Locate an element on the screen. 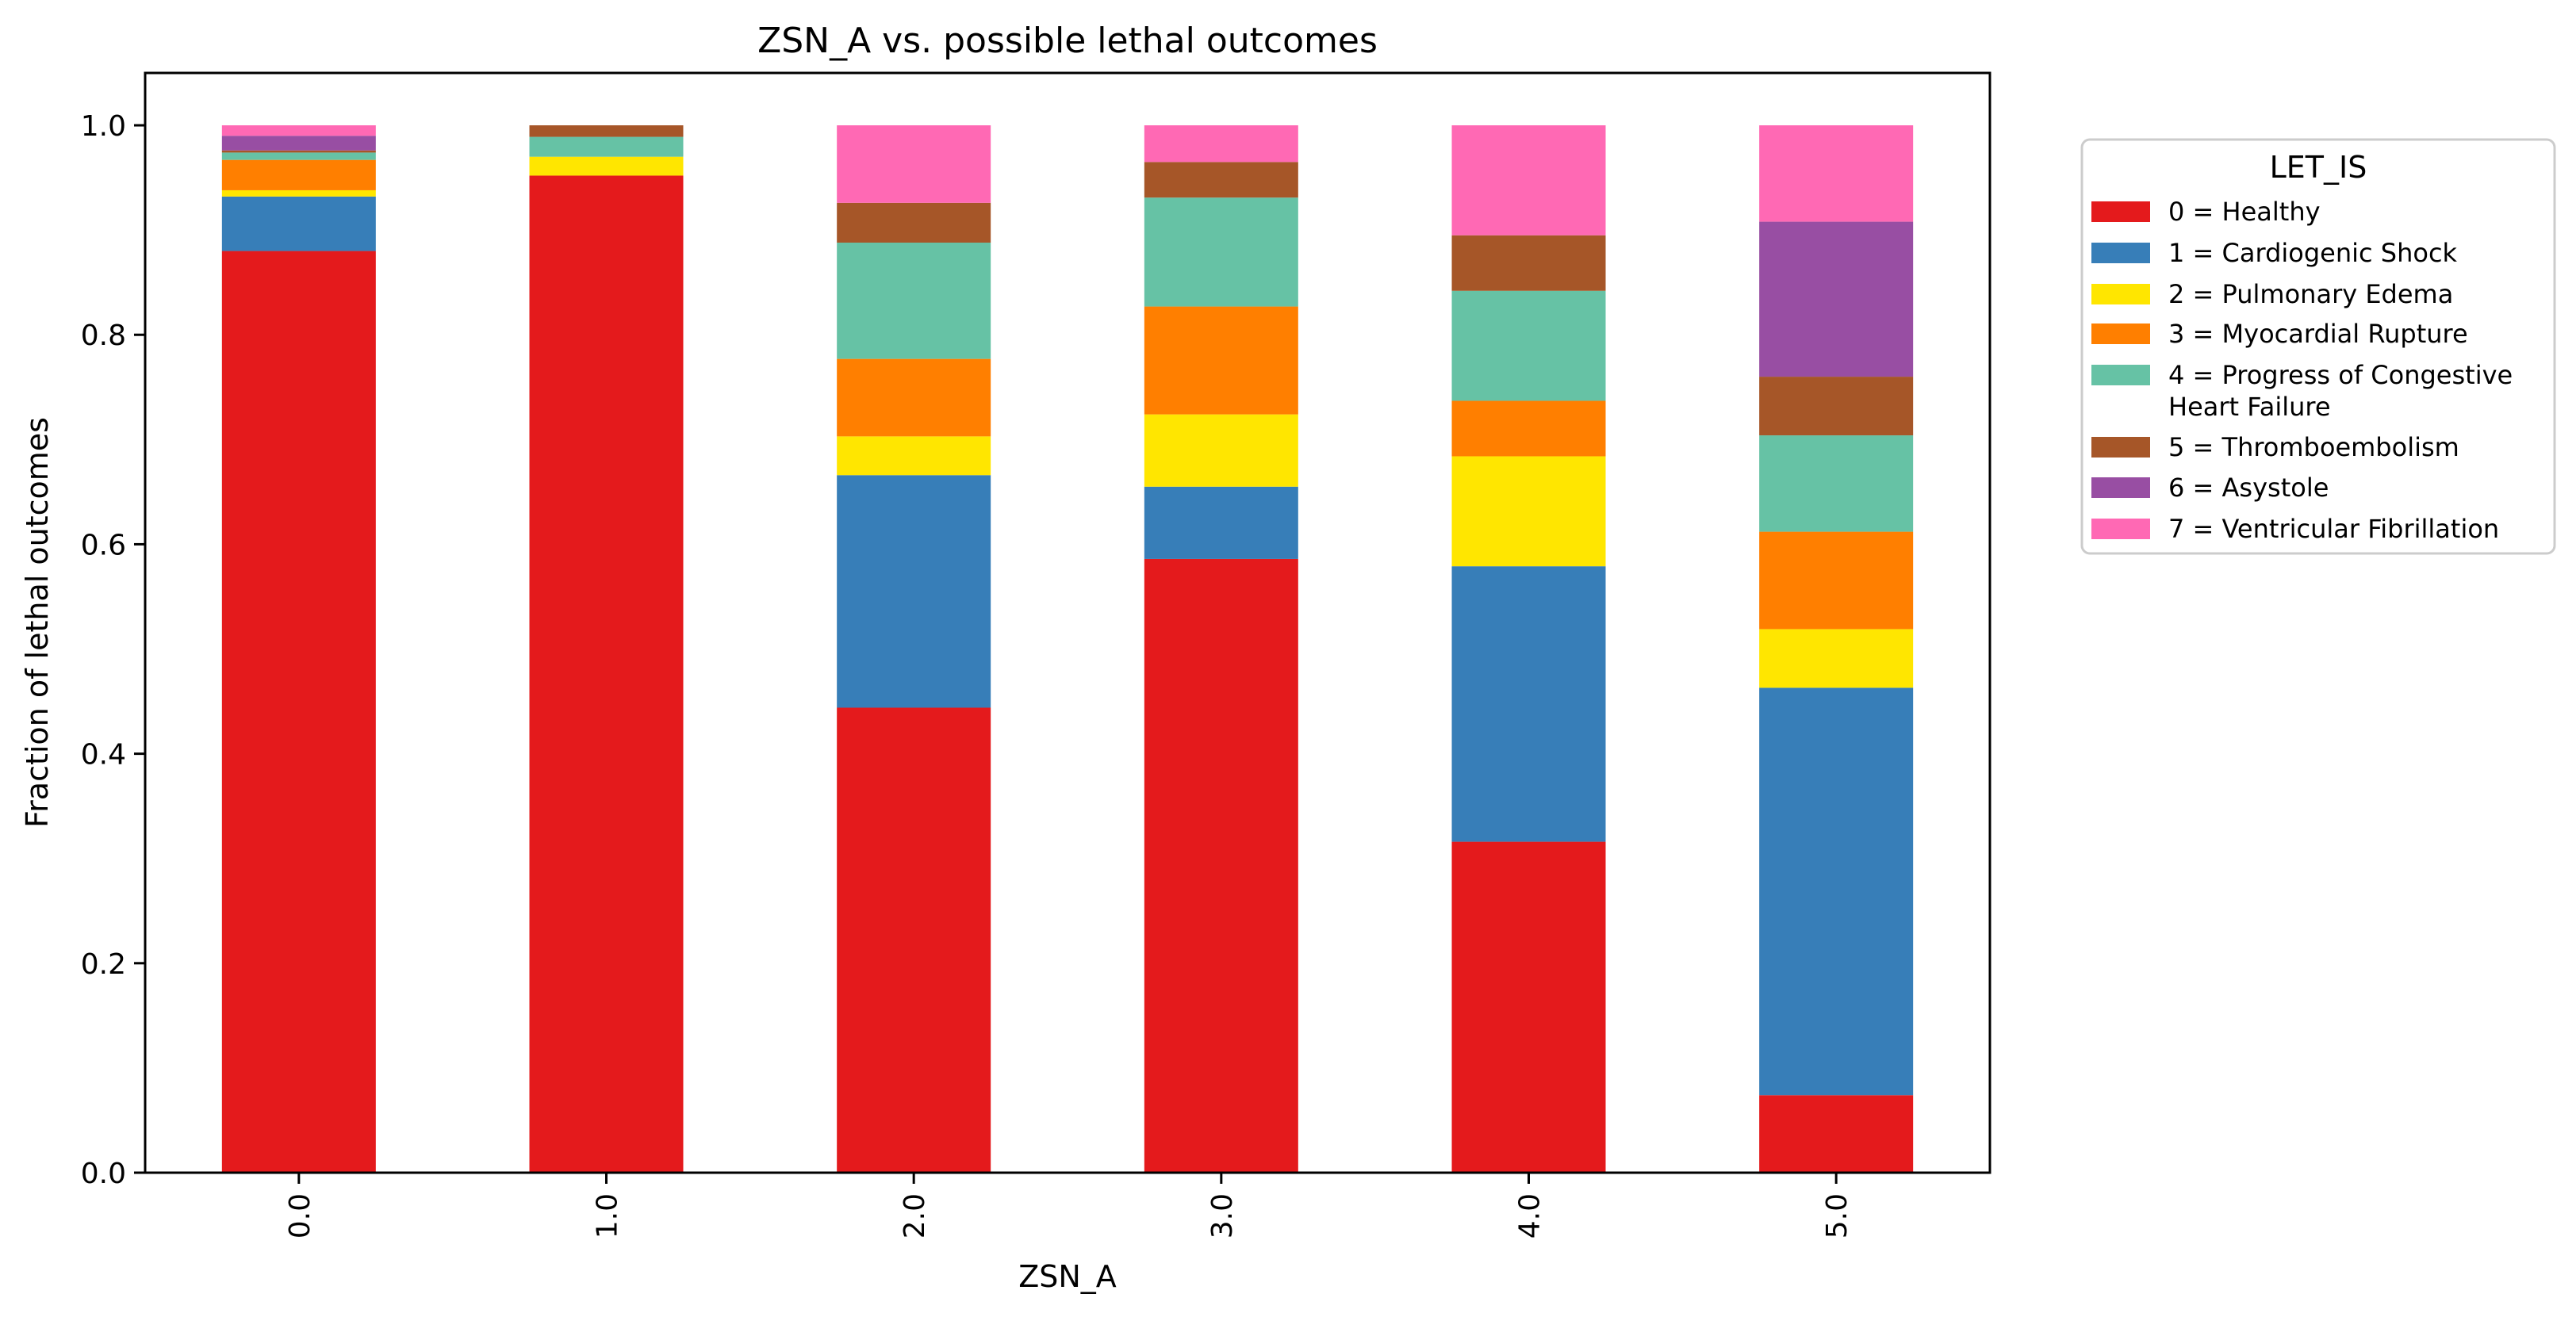 The height and width of the screenshot is (1317, 2576). y-tick-label: 0.4 is located at coordinates (103, 755).